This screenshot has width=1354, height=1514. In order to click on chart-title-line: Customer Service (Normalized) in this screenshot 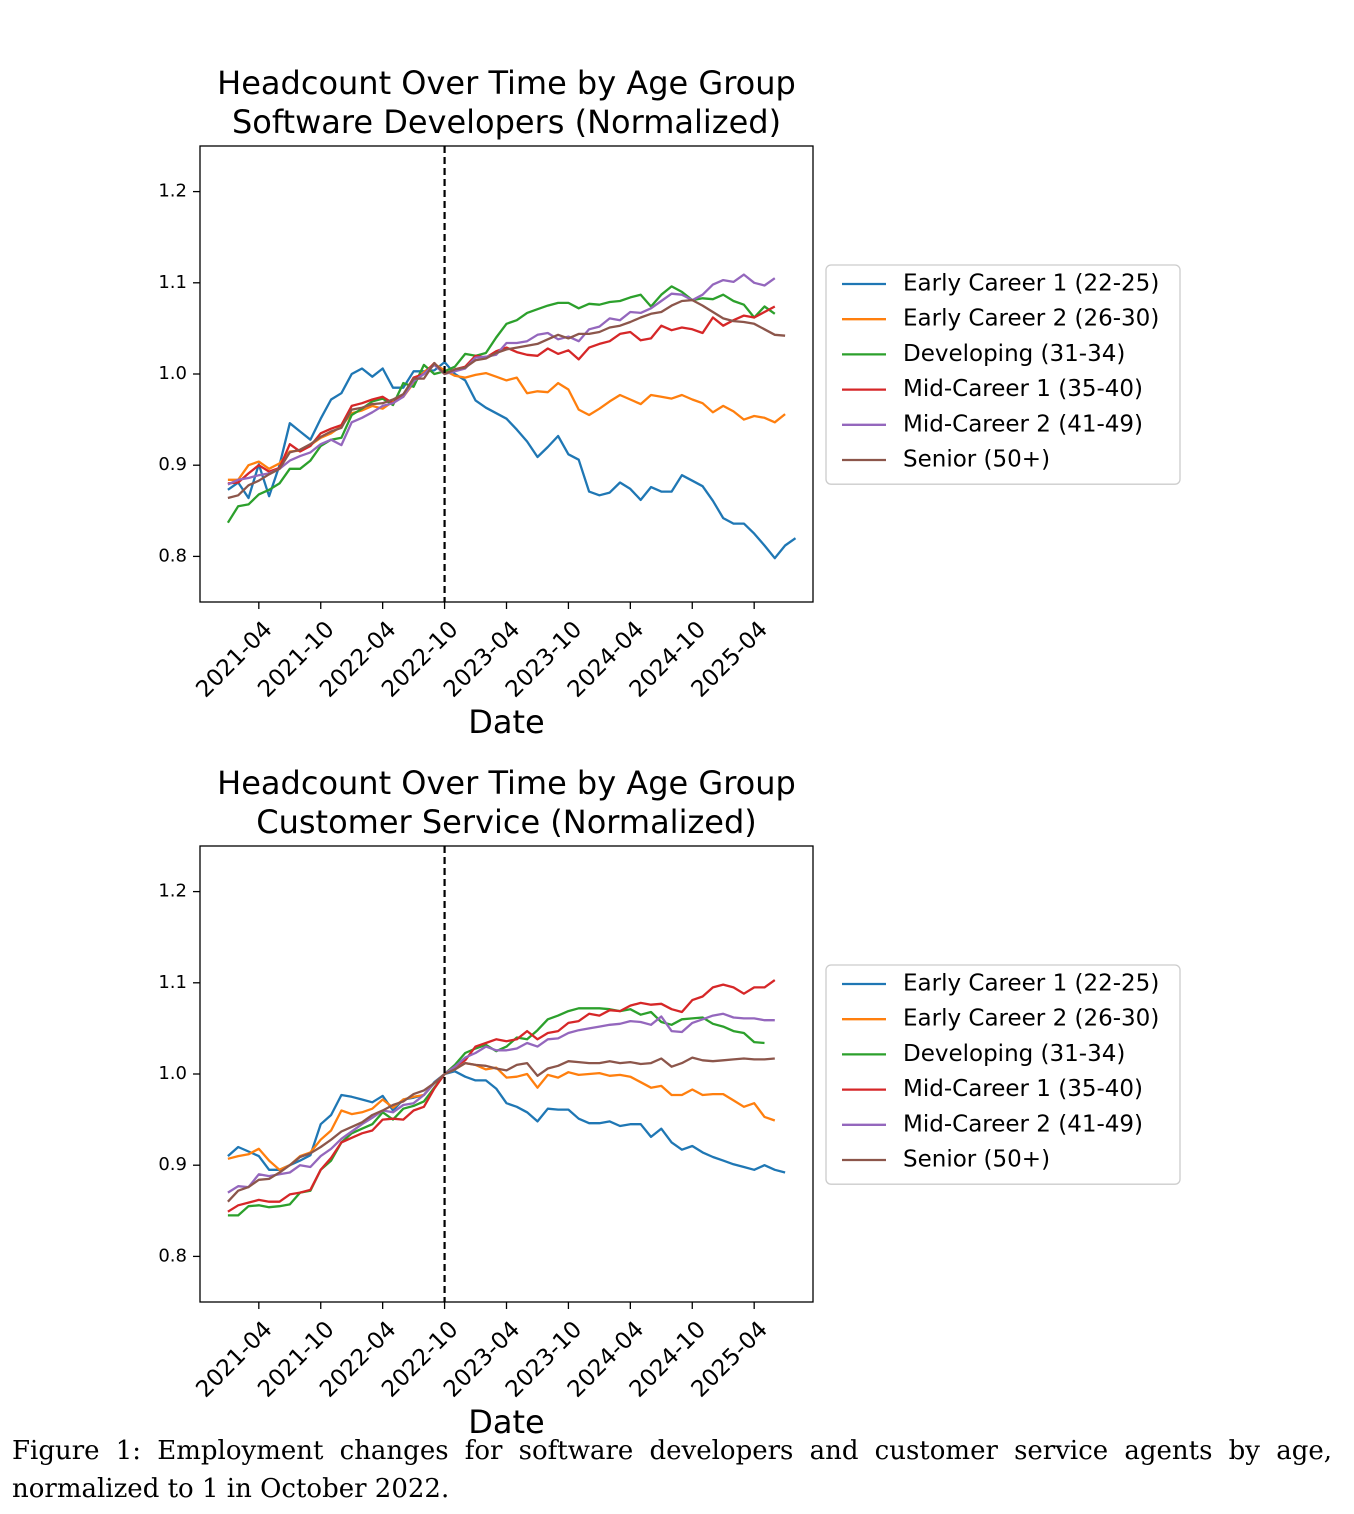, I will do `click(506, 822)`.